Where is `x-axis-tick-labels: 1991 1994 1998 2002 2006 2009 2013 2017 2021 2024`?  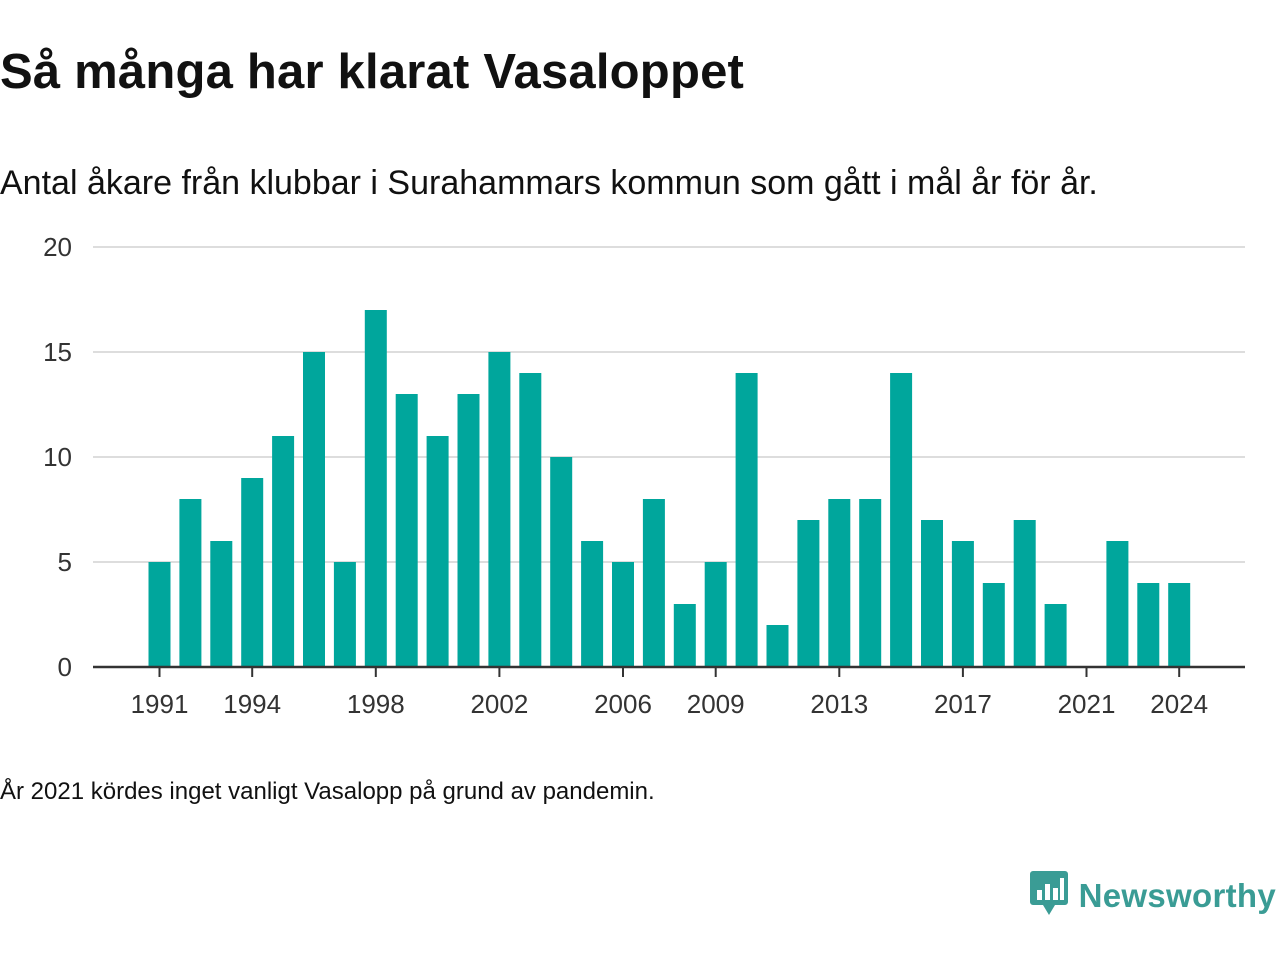 x-axis-tick-labels: 1991 1994 1998 2002 2006 2009 2013 2017 2021 2024 is located at coordinates (670, 704).